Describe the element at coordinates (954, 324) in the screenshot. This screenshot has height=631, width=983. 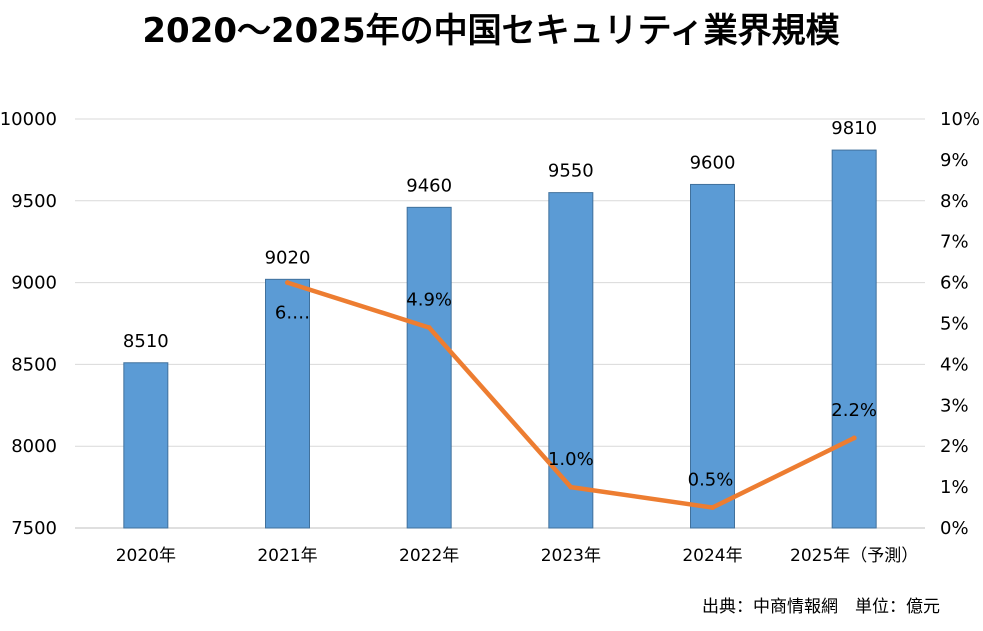
I see `y-right-tick-label: 5%` at that location.